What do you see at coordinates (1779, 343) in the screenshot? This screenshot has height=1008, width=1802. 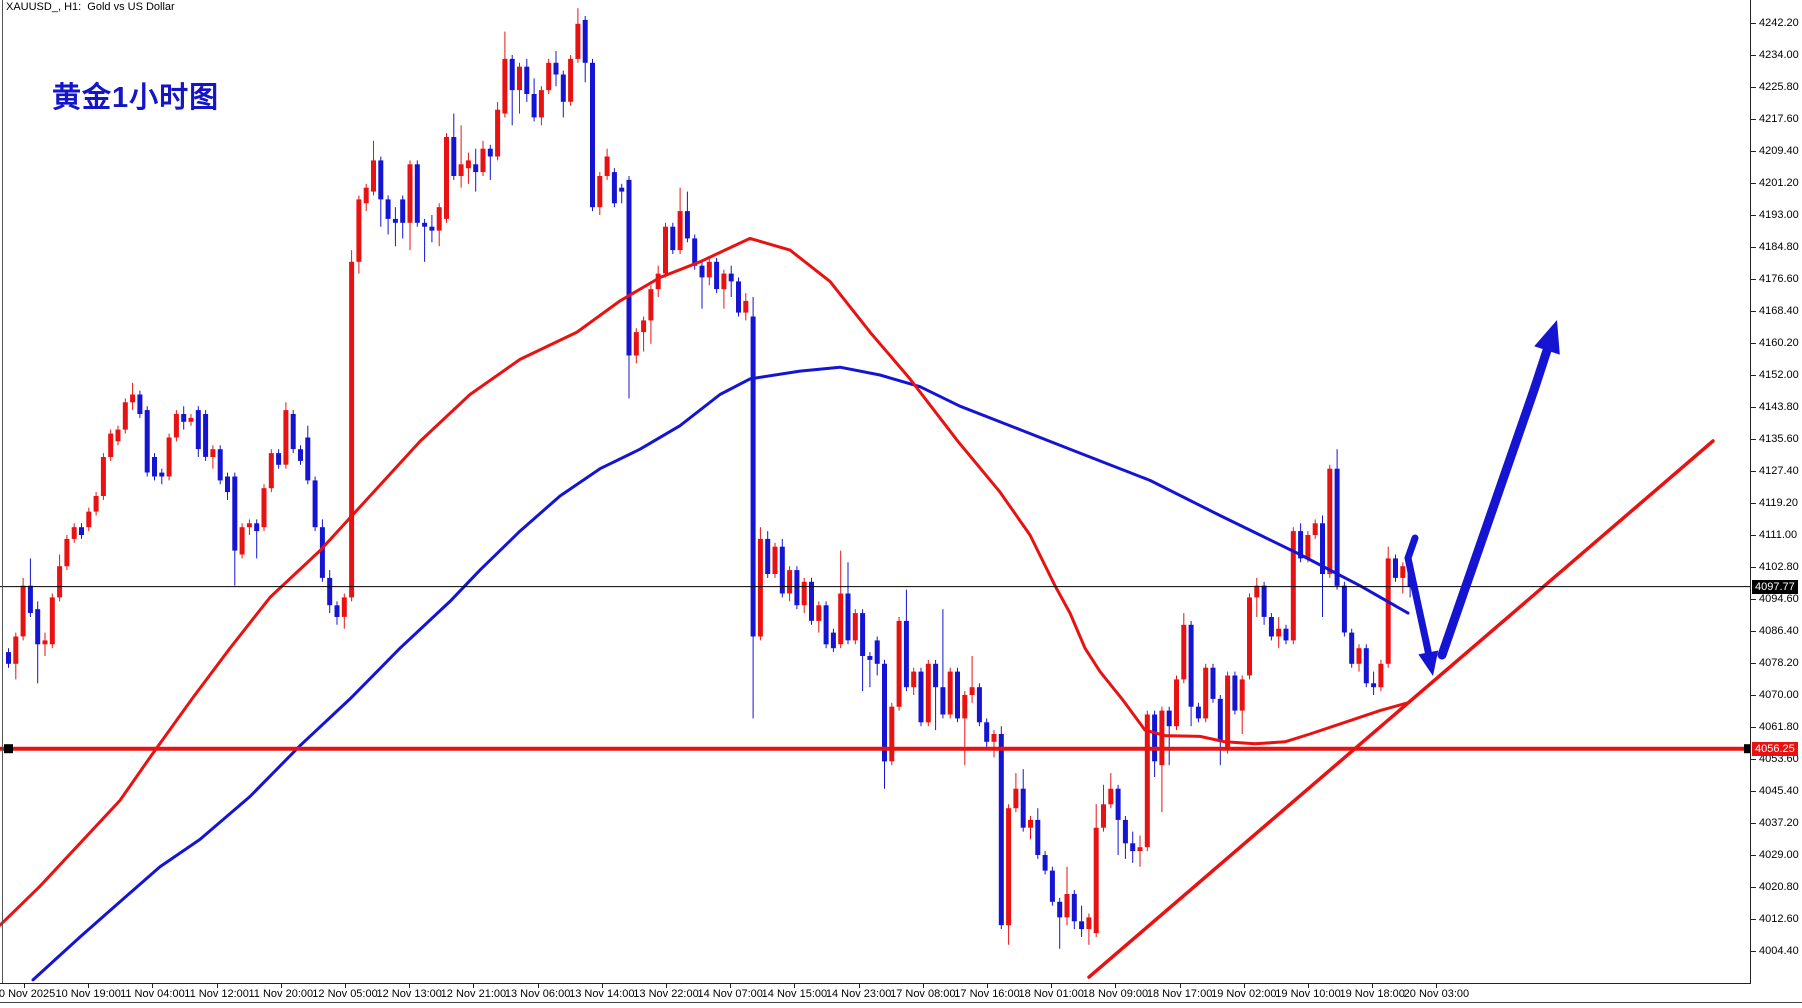 I see `y-axis-label: 4160.20` at bounding box center [1779, 343].